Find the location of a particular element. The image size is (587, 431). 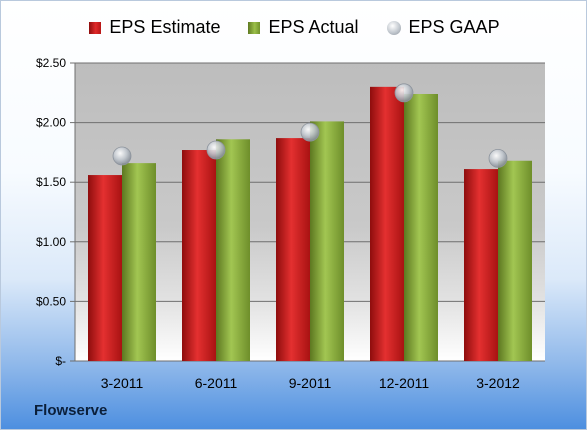

y-tick-label-0: $- is located at coordinates (60, 361).